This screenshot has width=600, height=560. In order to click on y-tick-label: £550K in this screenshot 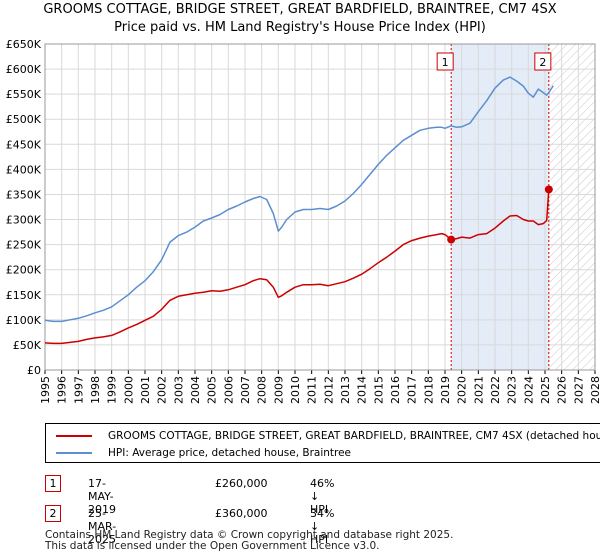, I will do `click(24, 94)`.